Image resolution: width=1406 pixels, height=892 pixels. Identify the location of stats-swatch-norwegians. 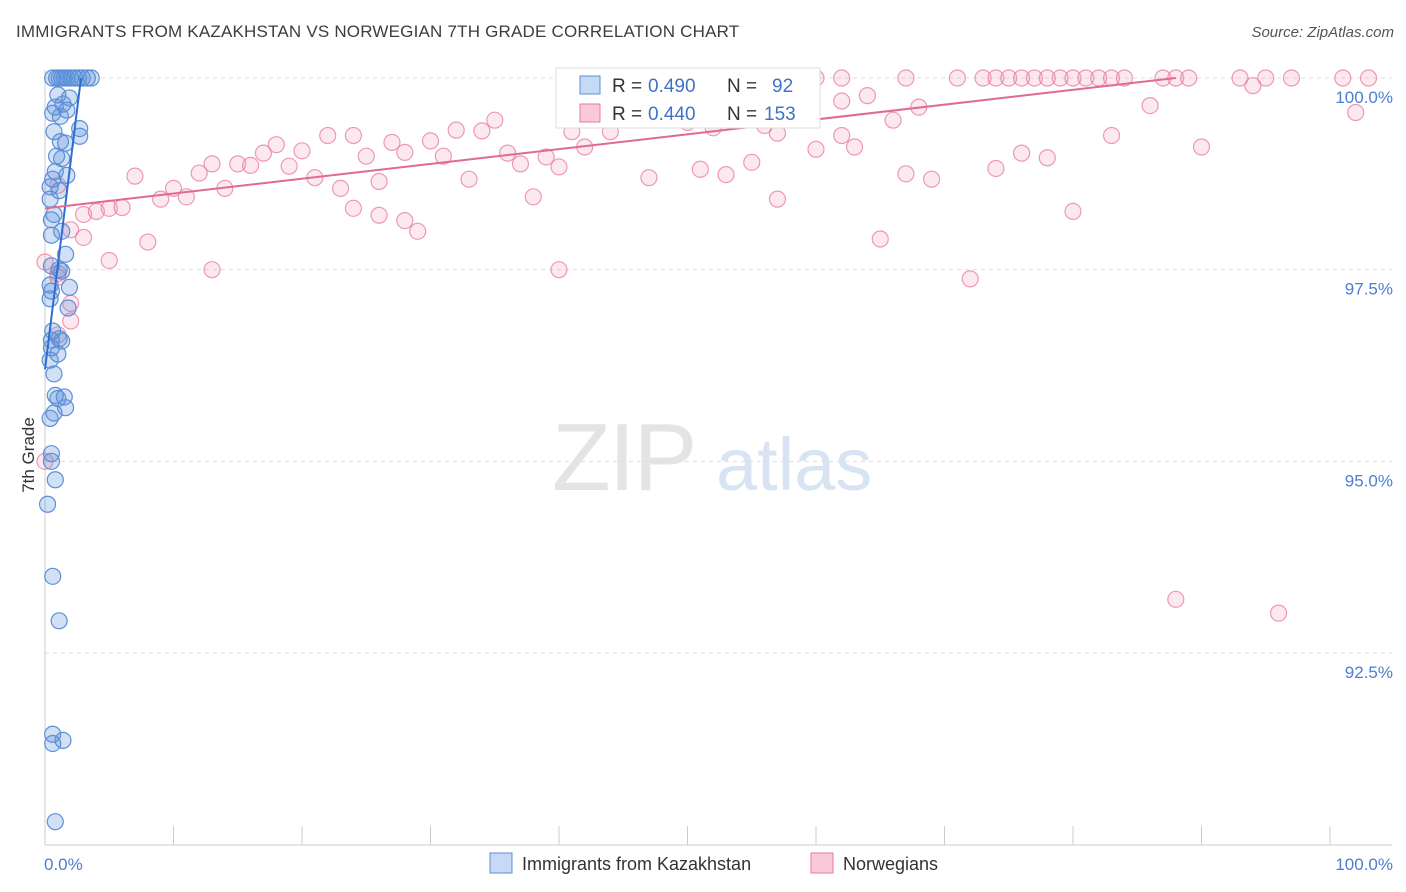
(590, 113).